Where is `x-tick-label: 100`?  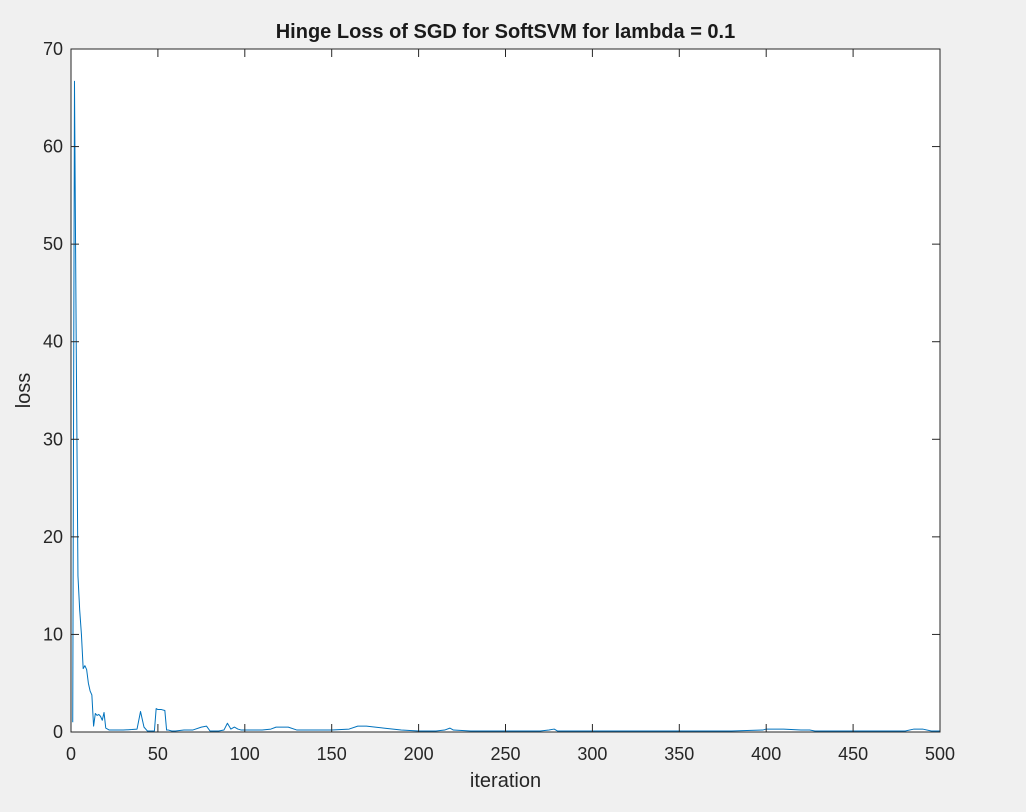
x-tick-label: 100 is located at coordinates (245, 754).